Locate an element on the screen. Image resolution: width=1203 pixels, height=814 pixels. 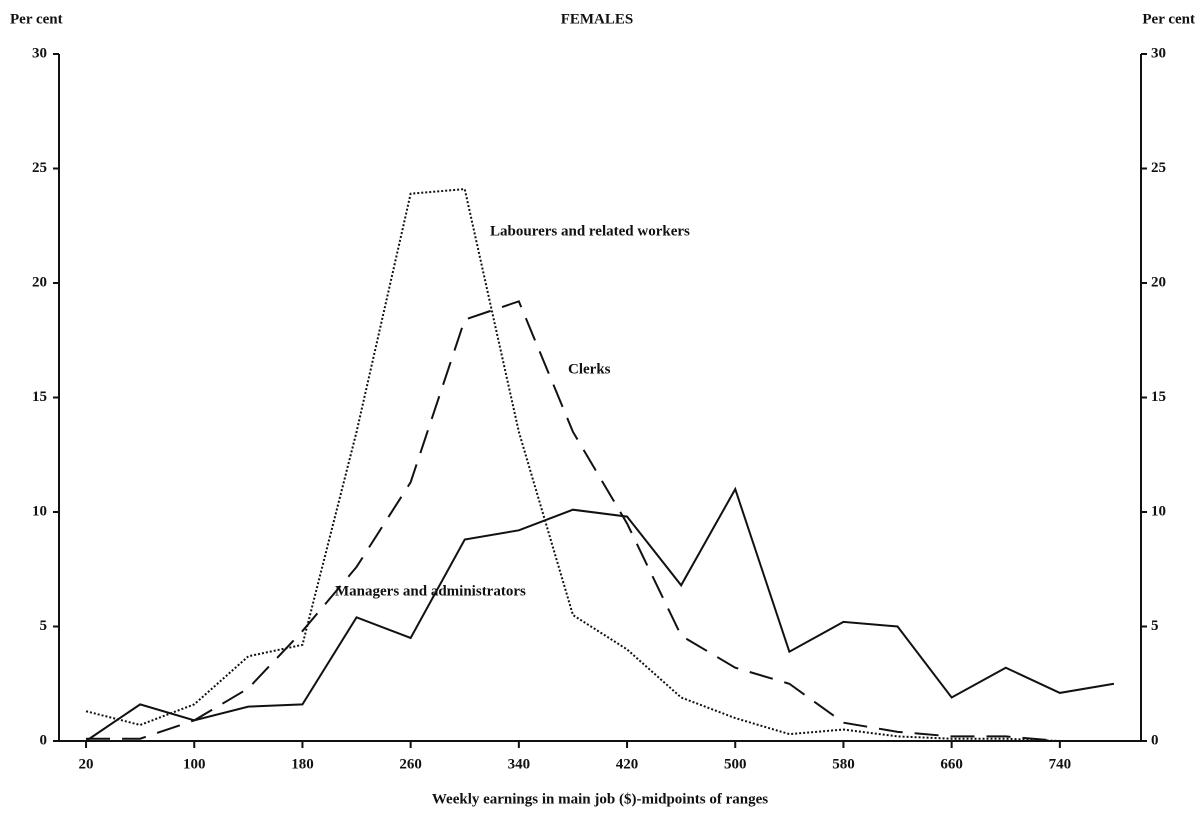
y-tick-label: 20 is located at coordinates (39, 282).